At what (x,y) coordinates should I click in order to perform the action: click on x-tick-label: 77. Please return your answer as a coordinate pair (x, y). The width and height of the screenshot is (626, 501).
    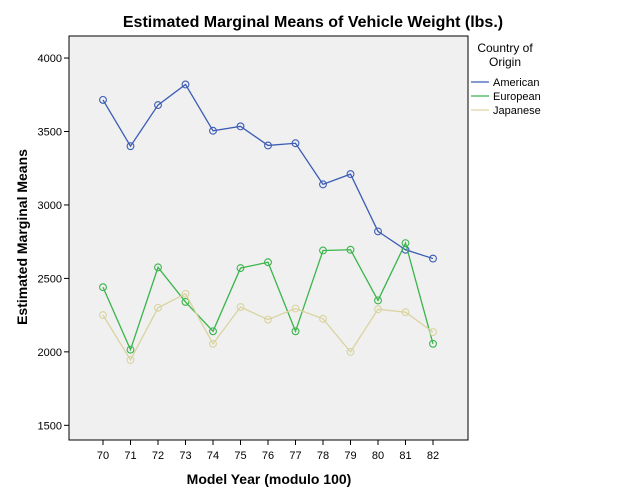
    Looking at the image, I should click on (295, 456).